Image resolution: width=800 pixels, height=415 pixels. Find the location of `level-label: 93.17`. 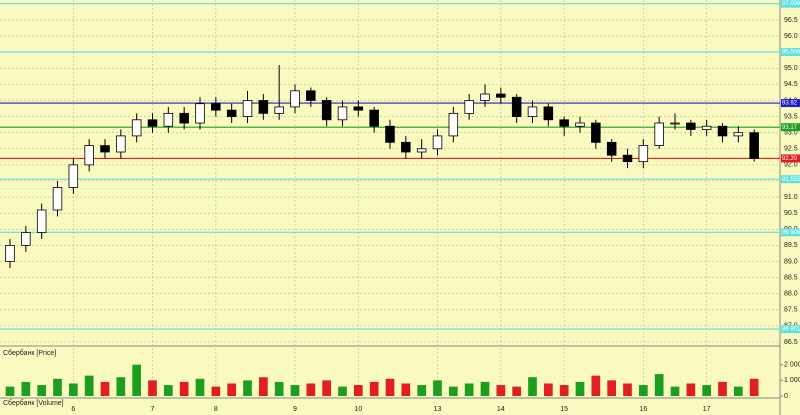

level-label: 93.17 is located at coordinates (790, 128).